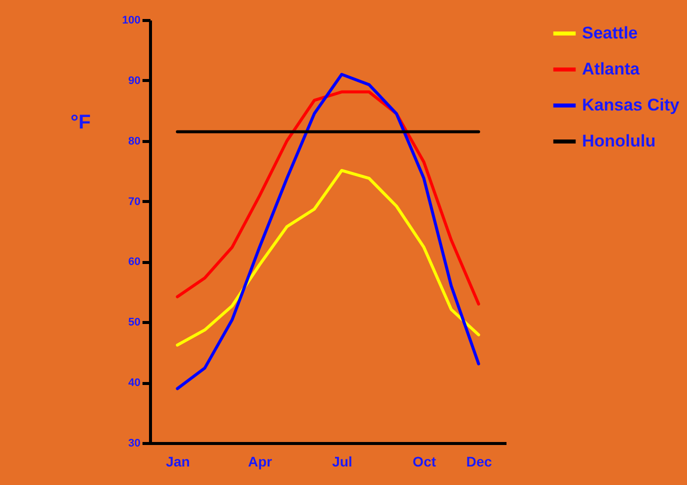 This screenshot has width=687, height=485. Describe the element at coordinates (134, 444) in the screenshot. I see `y-tick-label: 30` at that location.